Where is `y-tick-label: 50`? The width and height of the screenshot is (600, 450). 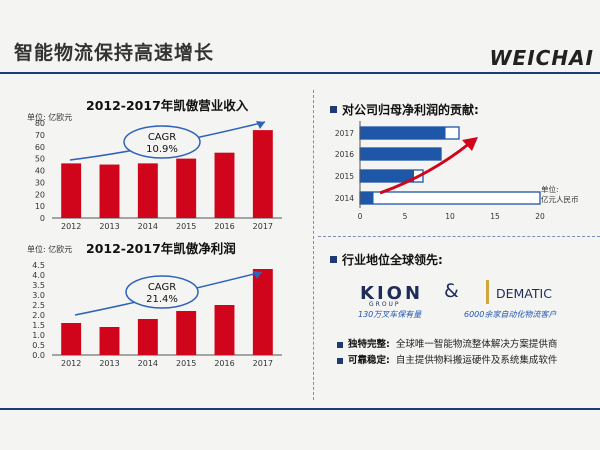 y-tick-label: 50 is located at coordinates (40, 159).